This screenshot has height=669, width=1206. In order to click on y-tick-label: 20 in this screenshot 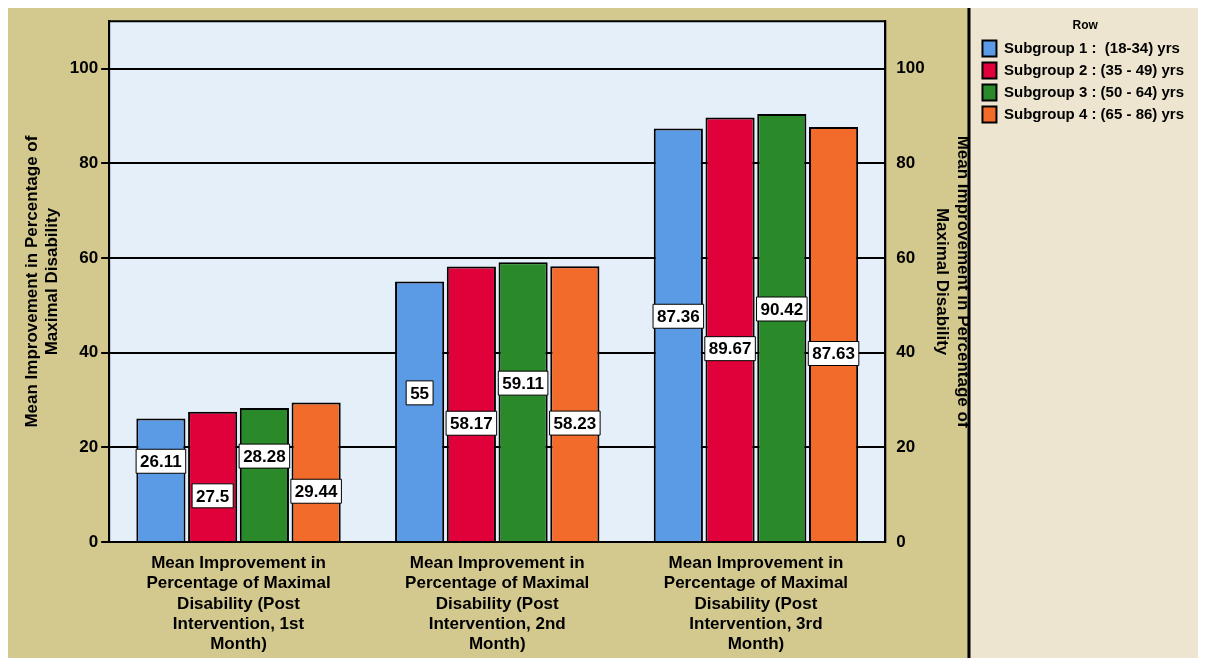, I will do `click(89, 446)`.